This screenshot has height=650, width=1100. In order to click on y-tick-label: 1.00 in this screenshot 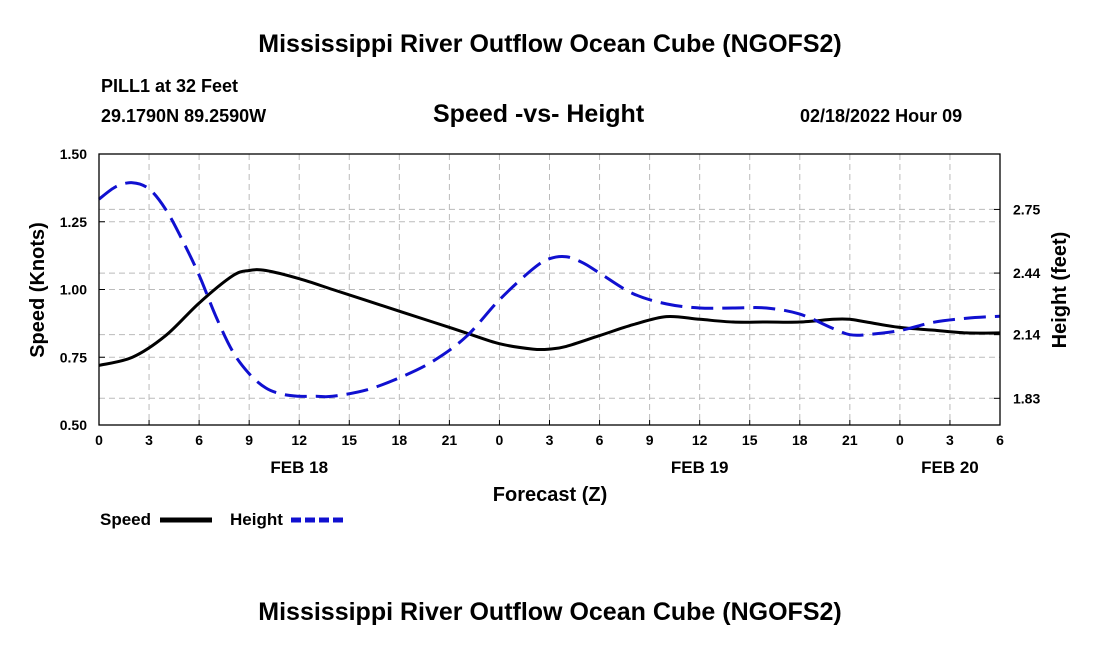, I will do `click(73, 290)`.